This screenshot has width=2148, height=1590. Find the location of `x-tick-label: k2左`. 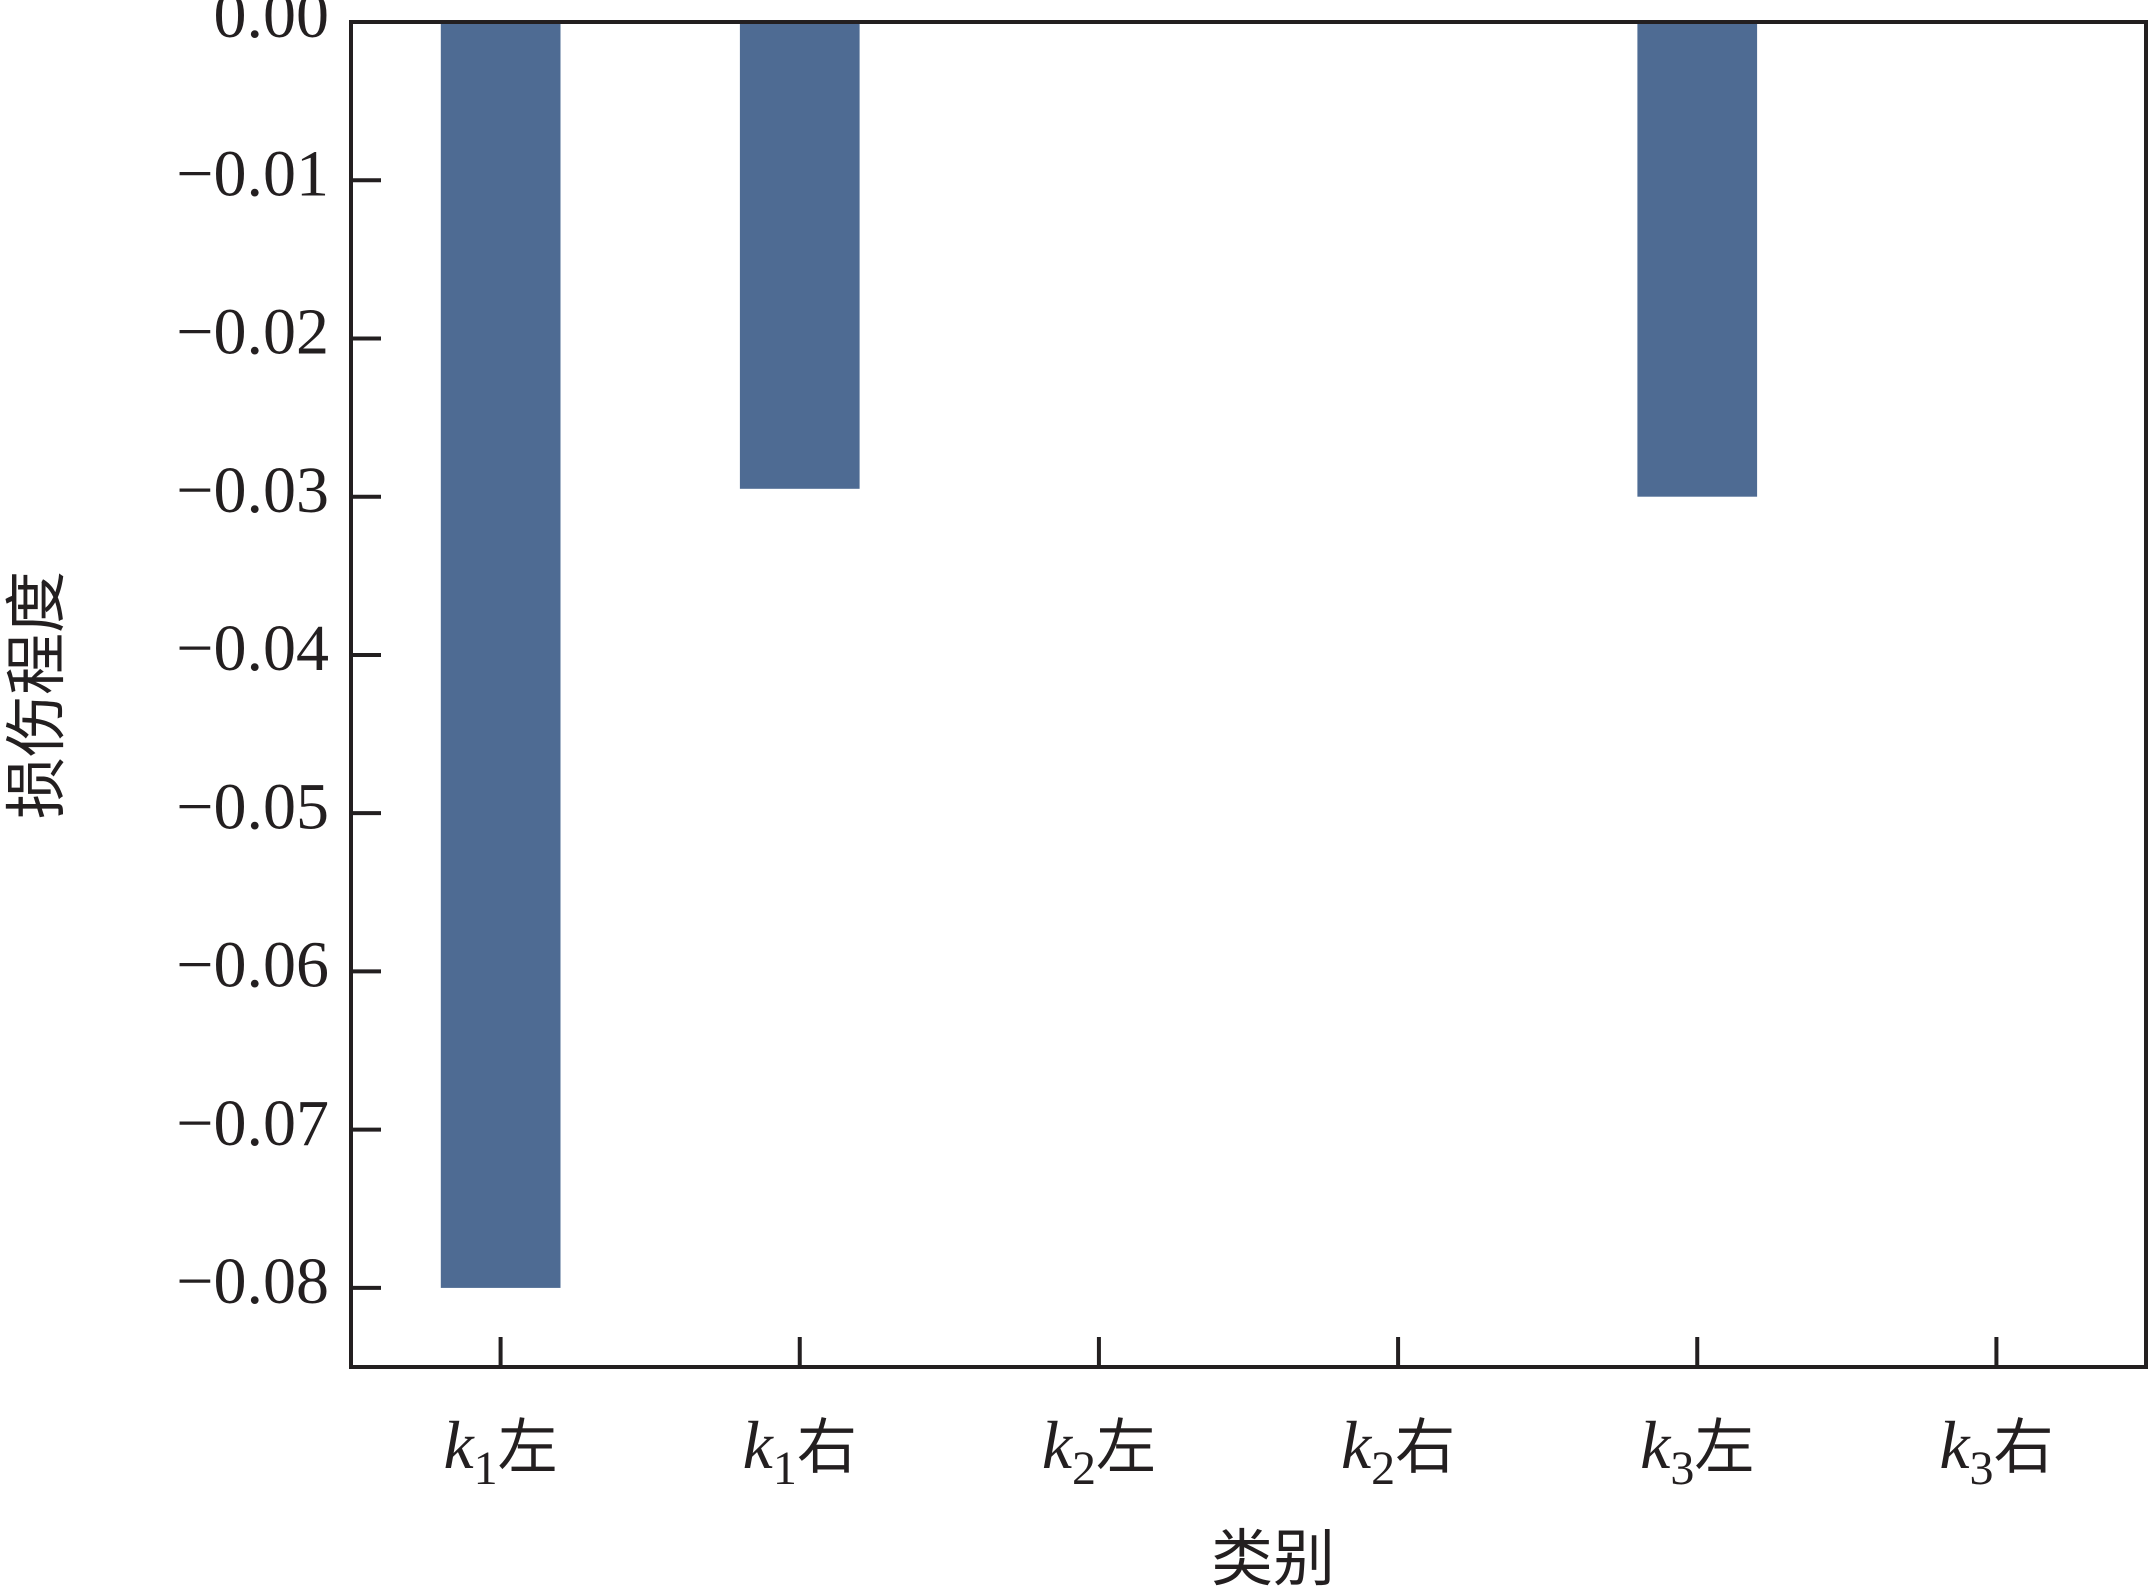

x-tick-label: k2左 is located at coordinates (1099, 1451).